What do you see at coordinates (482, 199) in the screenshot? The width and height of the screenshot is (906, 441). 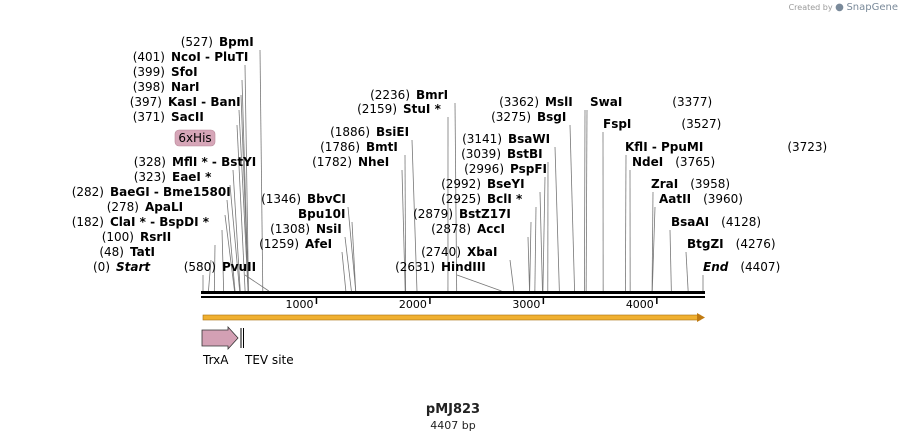 I see `site-label: BclI * (2925)` at bounding box center [482, 199].